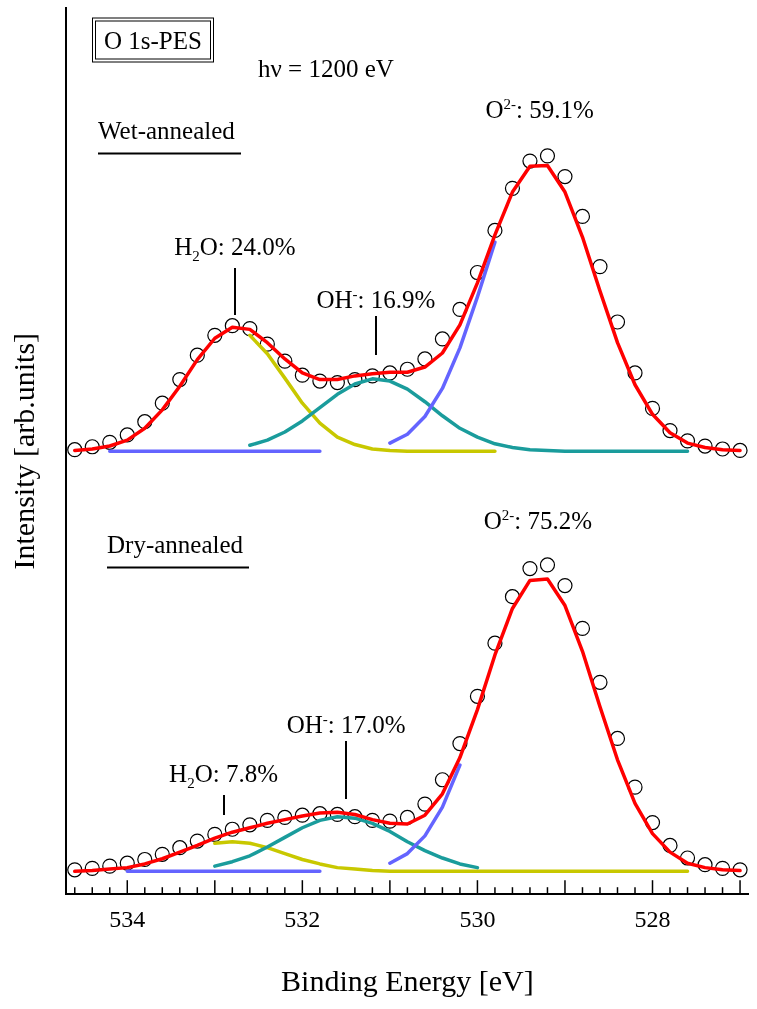 This screenshot has height=1009, width=757. Describe the element at coordinates (376, 299) in the screenshot. I see `annotation: OH$^{-}$: 16.9%` at that location.